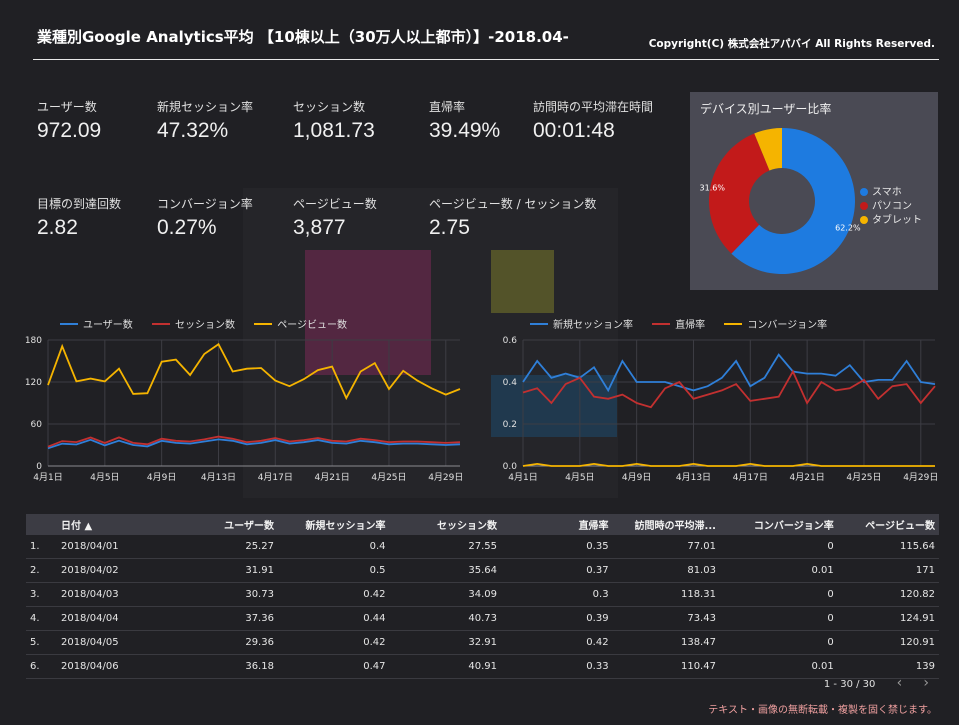 The image size is (959, 725). I want to click on kpi-new-session-rate: 新規セッション率 47.32%, so click(205, 120).